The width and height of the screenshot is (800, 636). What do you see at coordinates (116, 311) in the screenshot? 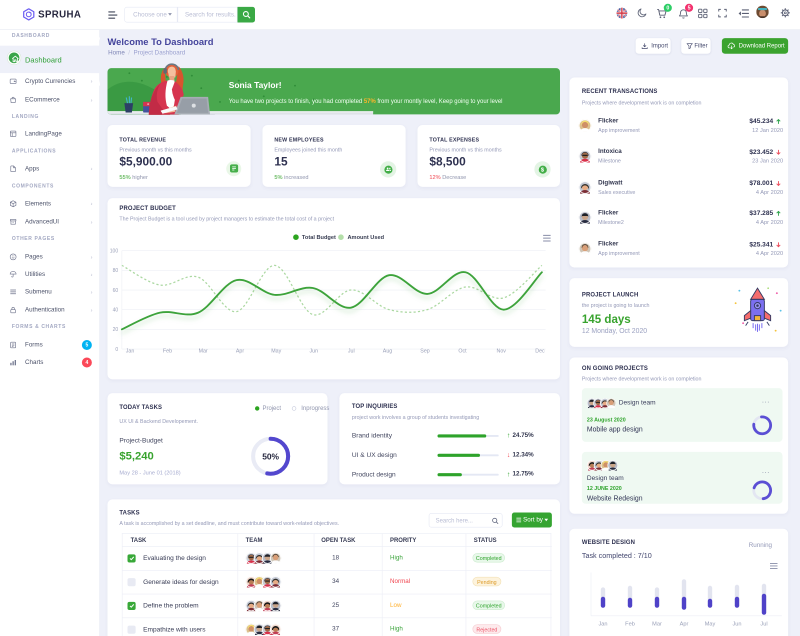
I see `svg-text: 40` at bounding box center [116, 311].